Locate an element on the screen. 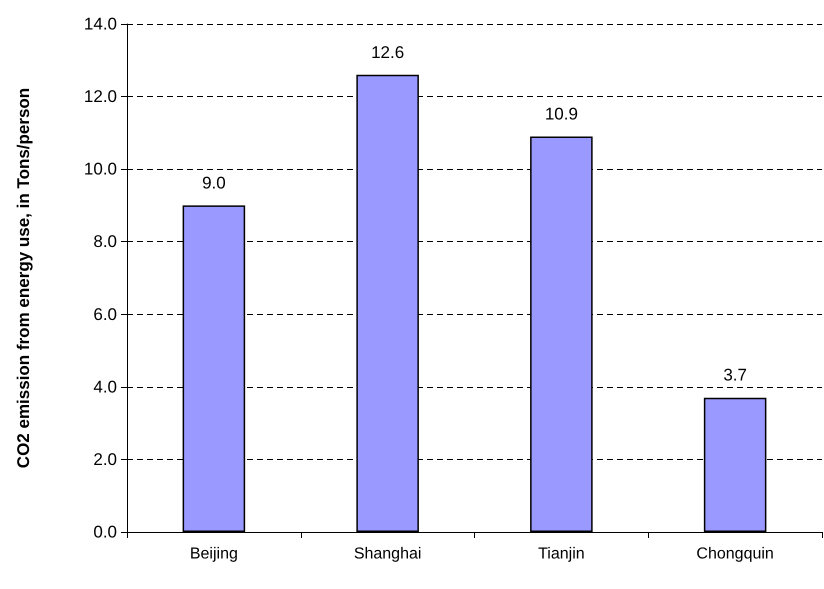  y-tick-label: 12.0 is located at coordinates (100, 96).